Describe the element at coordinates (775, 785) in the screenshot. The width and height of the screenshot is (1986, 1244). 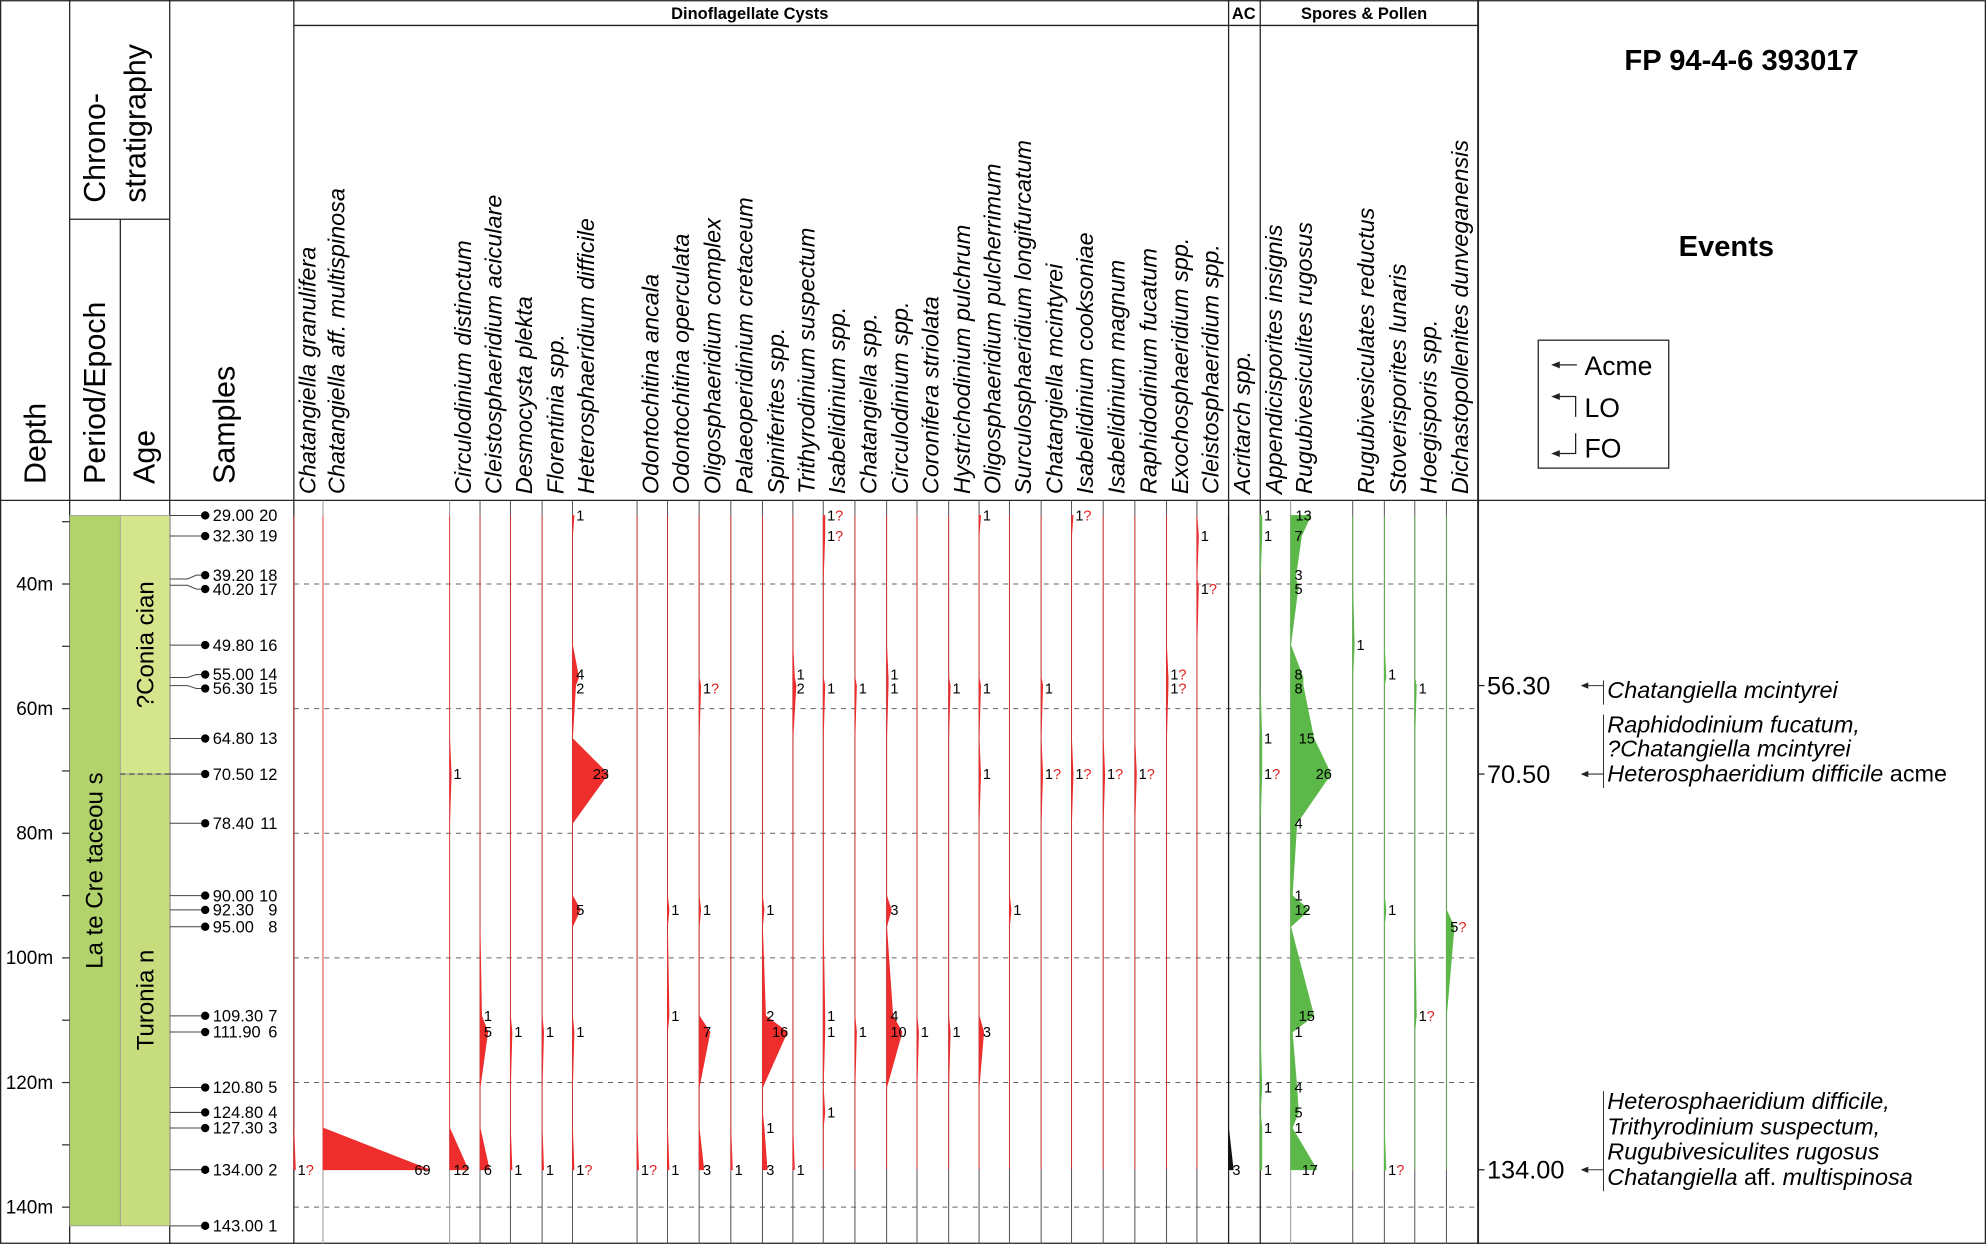
I see `species-column: Spiniferites spp. 1 216 1 3` at that location.